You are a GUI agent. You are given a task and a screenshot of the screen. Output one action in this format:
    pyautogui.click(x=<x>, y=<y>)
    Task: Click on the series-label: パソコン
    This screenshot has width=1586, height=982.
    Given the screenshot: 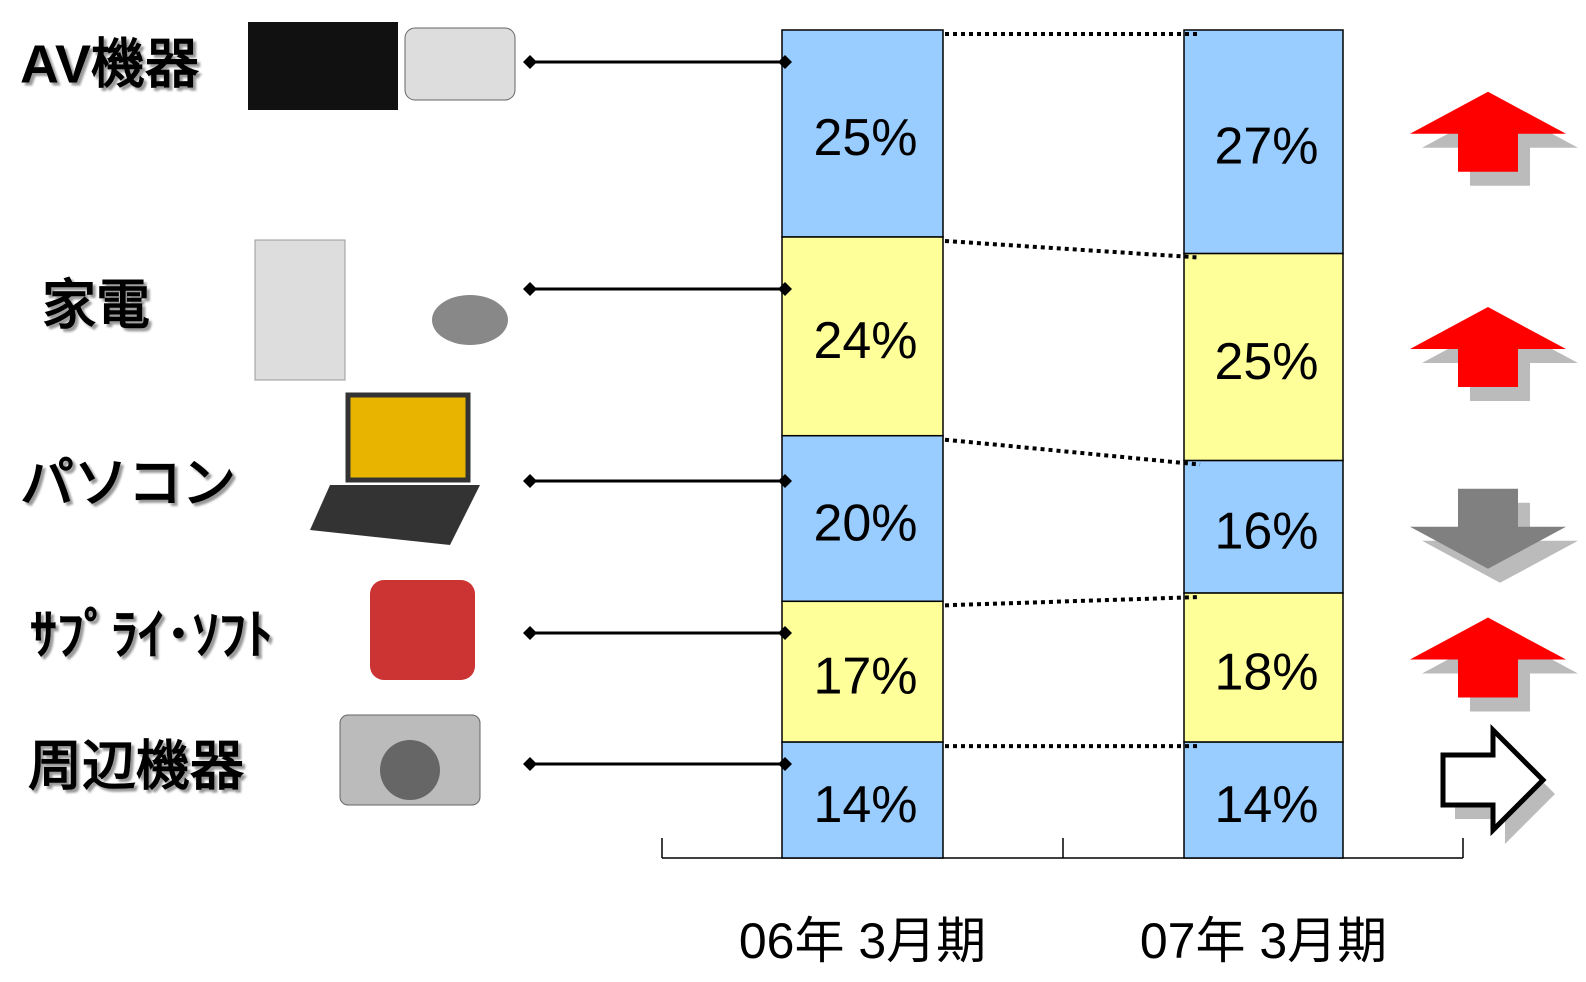 What is the action you would take?
    pyautogui.click(x=128, y=483)
    